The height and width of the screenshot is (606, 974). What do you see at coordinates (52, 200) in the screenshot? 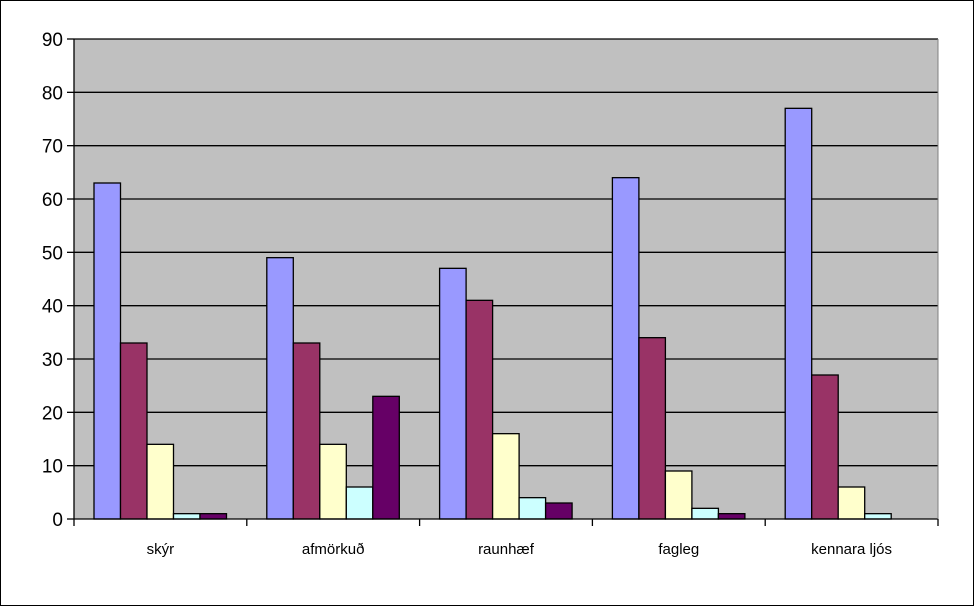
I see `ytick-label-60: 60` at bounding box center [52, 200].